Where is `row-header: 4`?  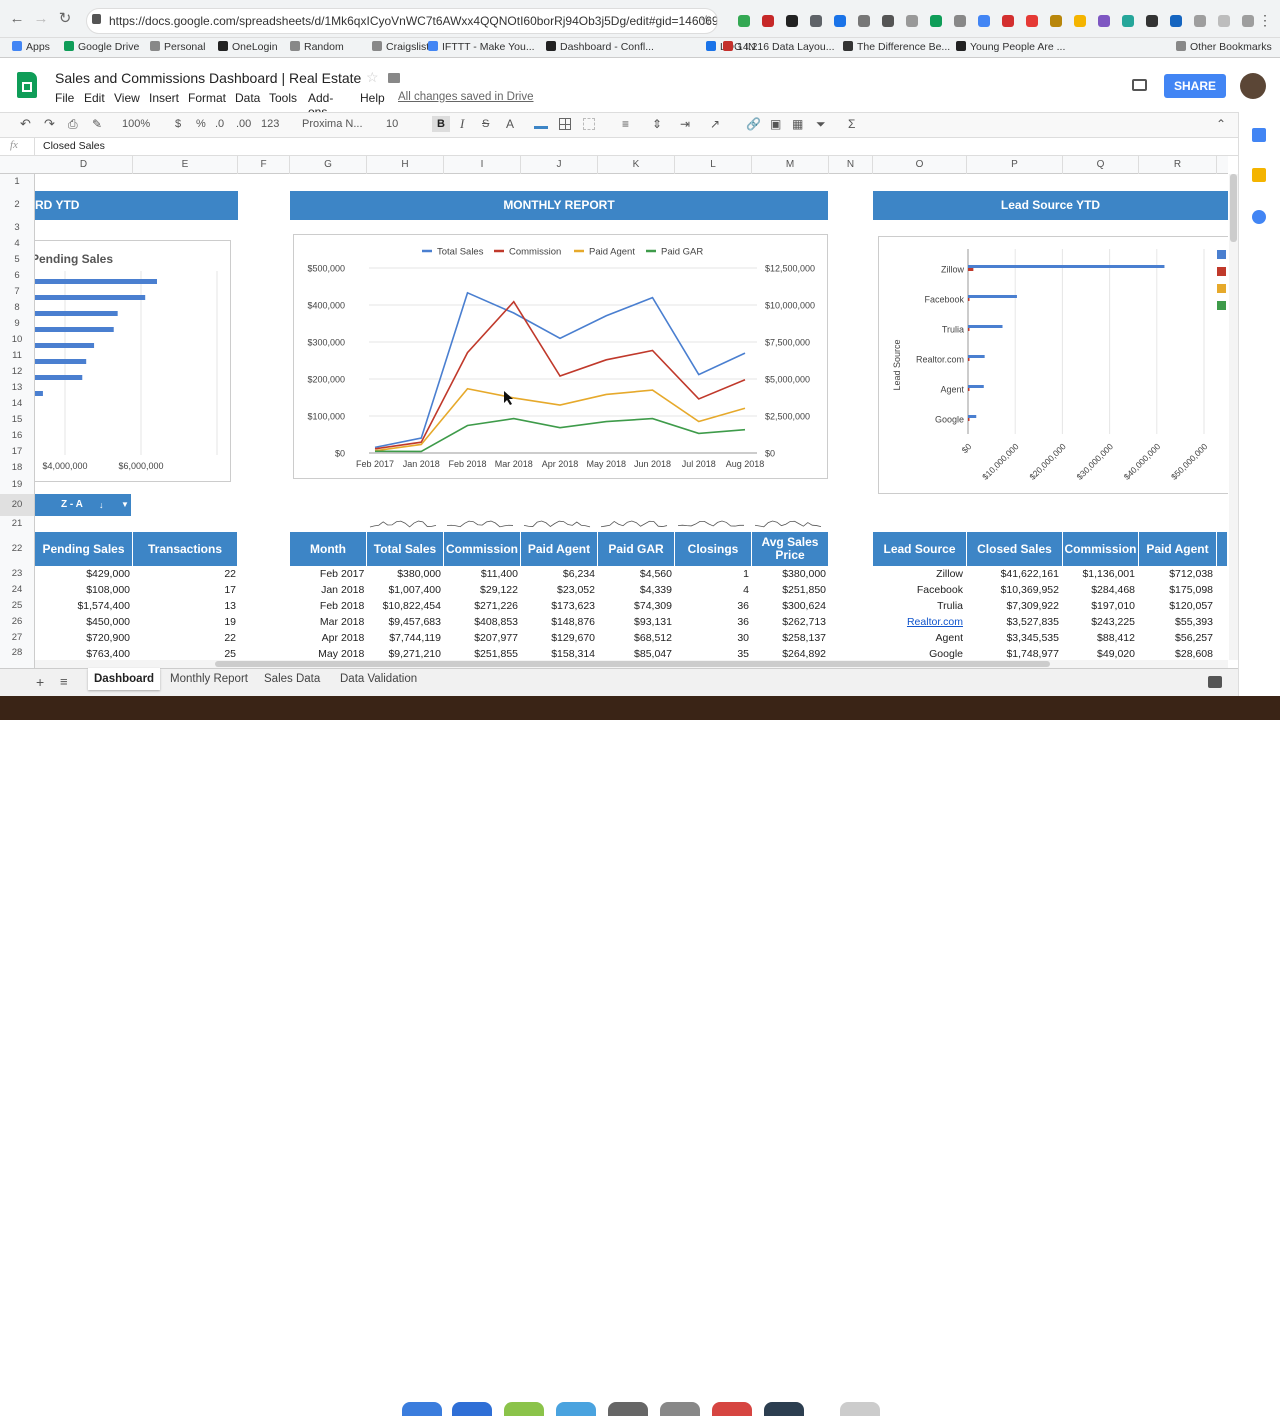
row-header: 4 is located at coordinates (17, 244).